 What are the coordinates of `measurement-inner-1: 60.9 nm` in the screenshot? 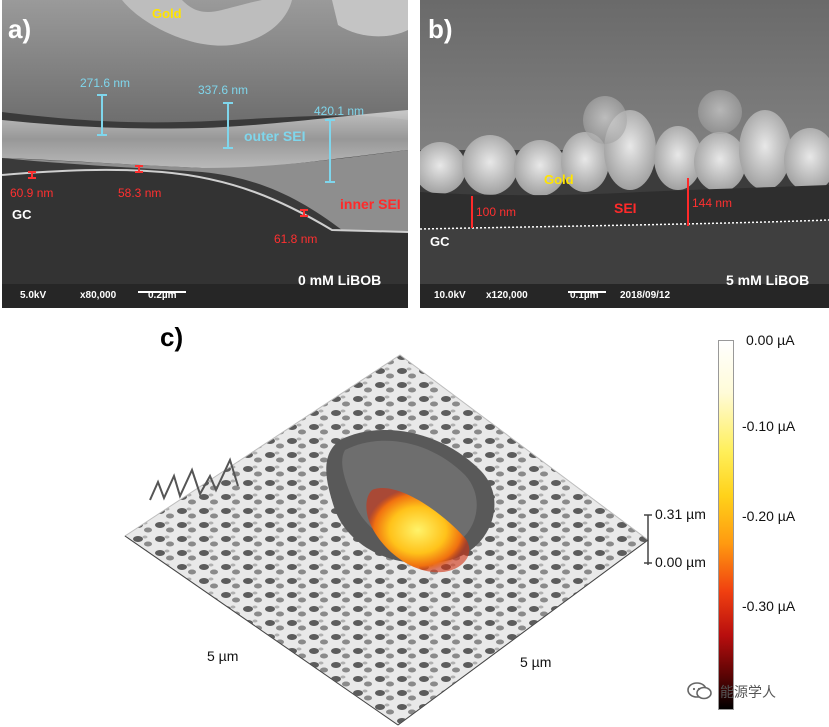 It's located at (32, 193).